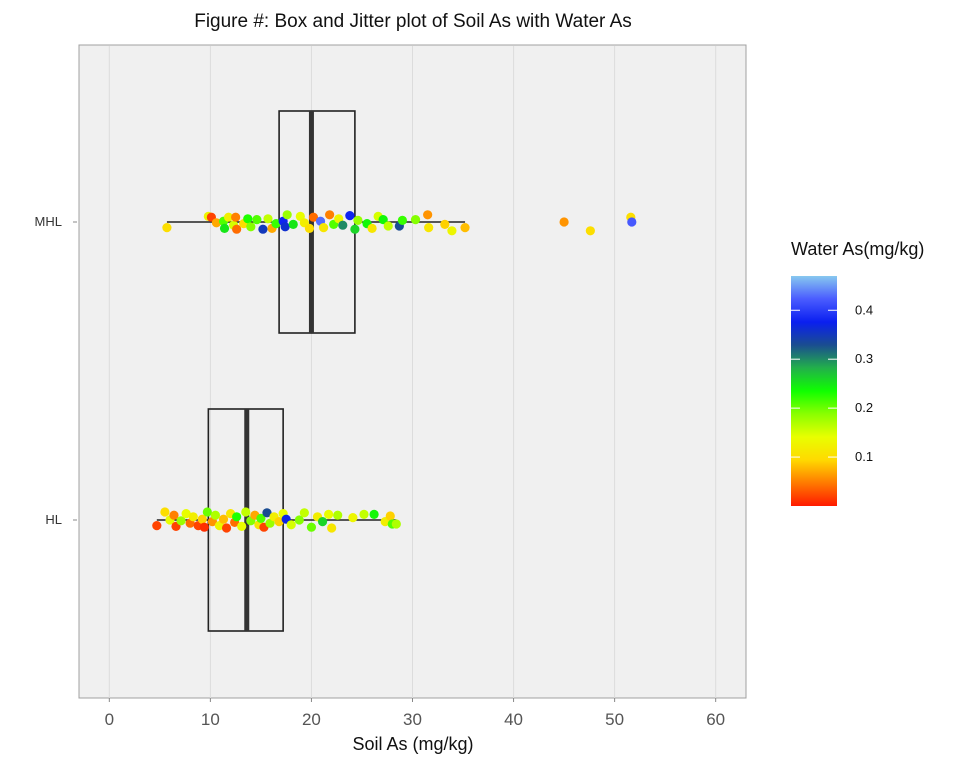  Describe the element at coordinates (412, 744) in the screenshot. I see `x-axis-title: Soil As (mg/kg)` at that location.